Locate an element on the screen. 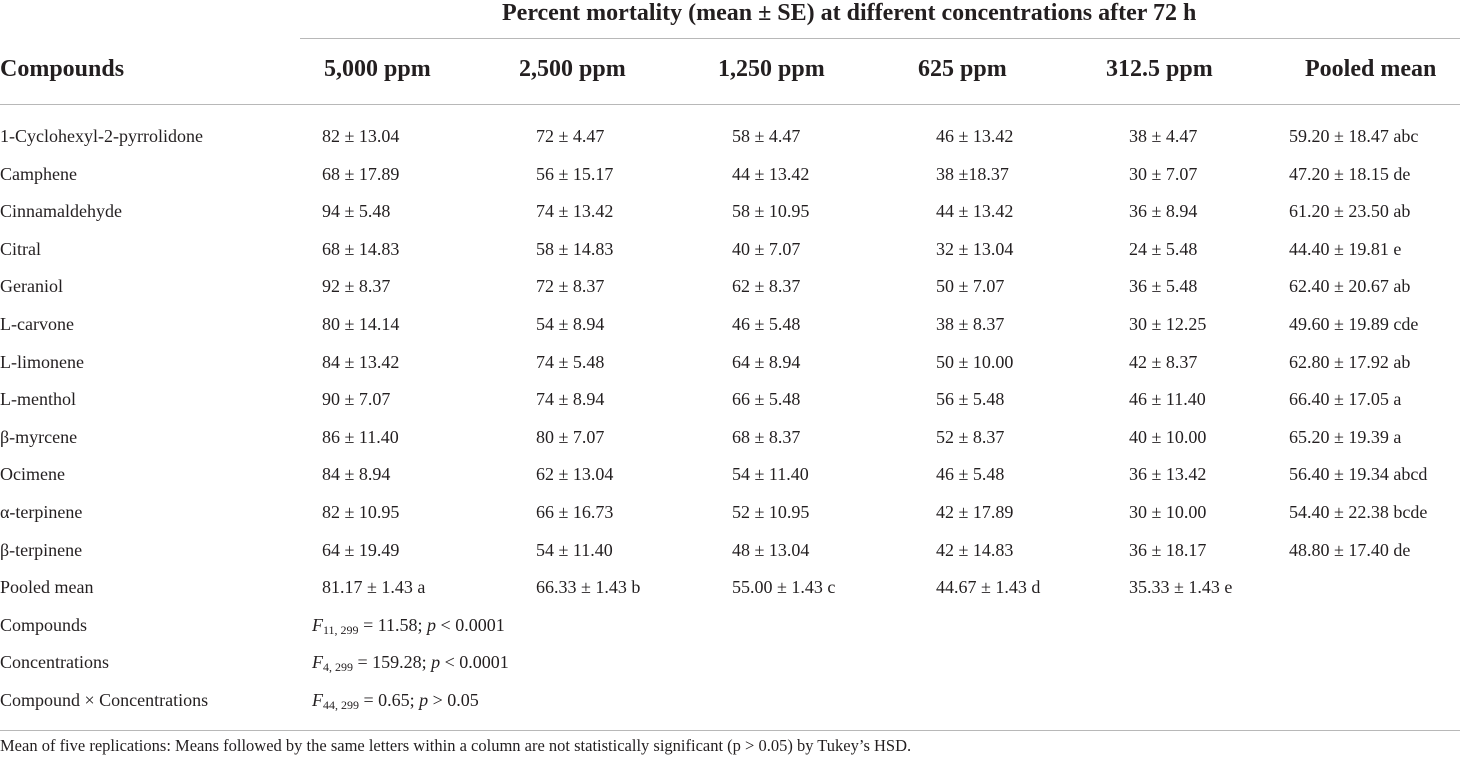  p-value: > 0.05 is located at coordinates (453, 700).